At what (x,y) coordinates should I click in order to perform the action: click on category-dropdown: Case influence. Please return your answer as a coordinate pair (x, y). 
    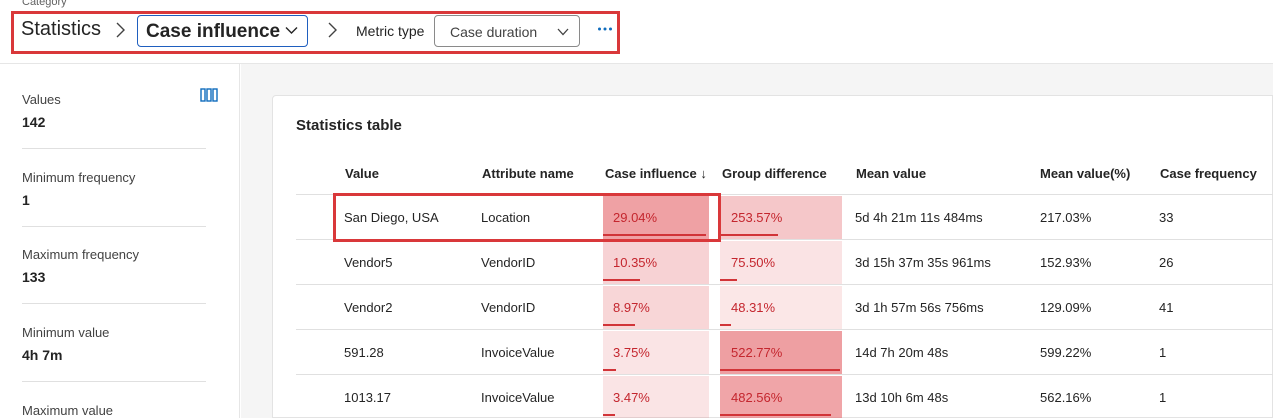
    Looking at the image, I should click on (222, 31).